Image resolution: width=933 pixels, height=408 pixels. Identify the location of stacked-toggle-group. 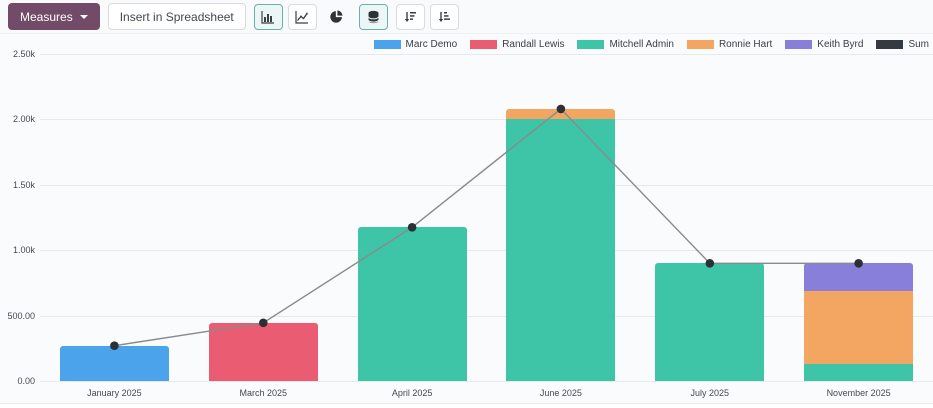
(373, 16).